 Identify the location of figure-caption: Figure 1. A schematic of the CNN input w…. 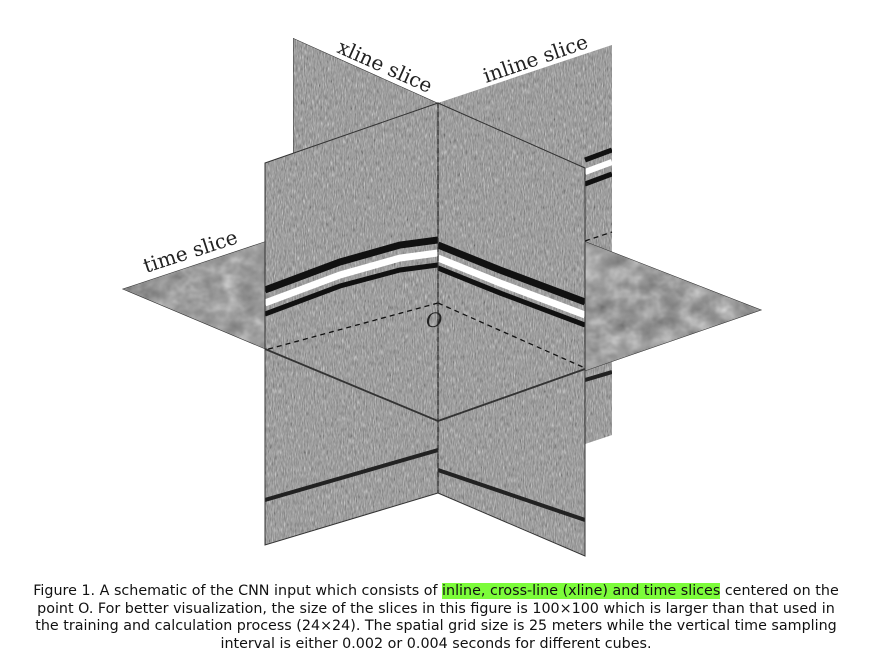
(436, 618).